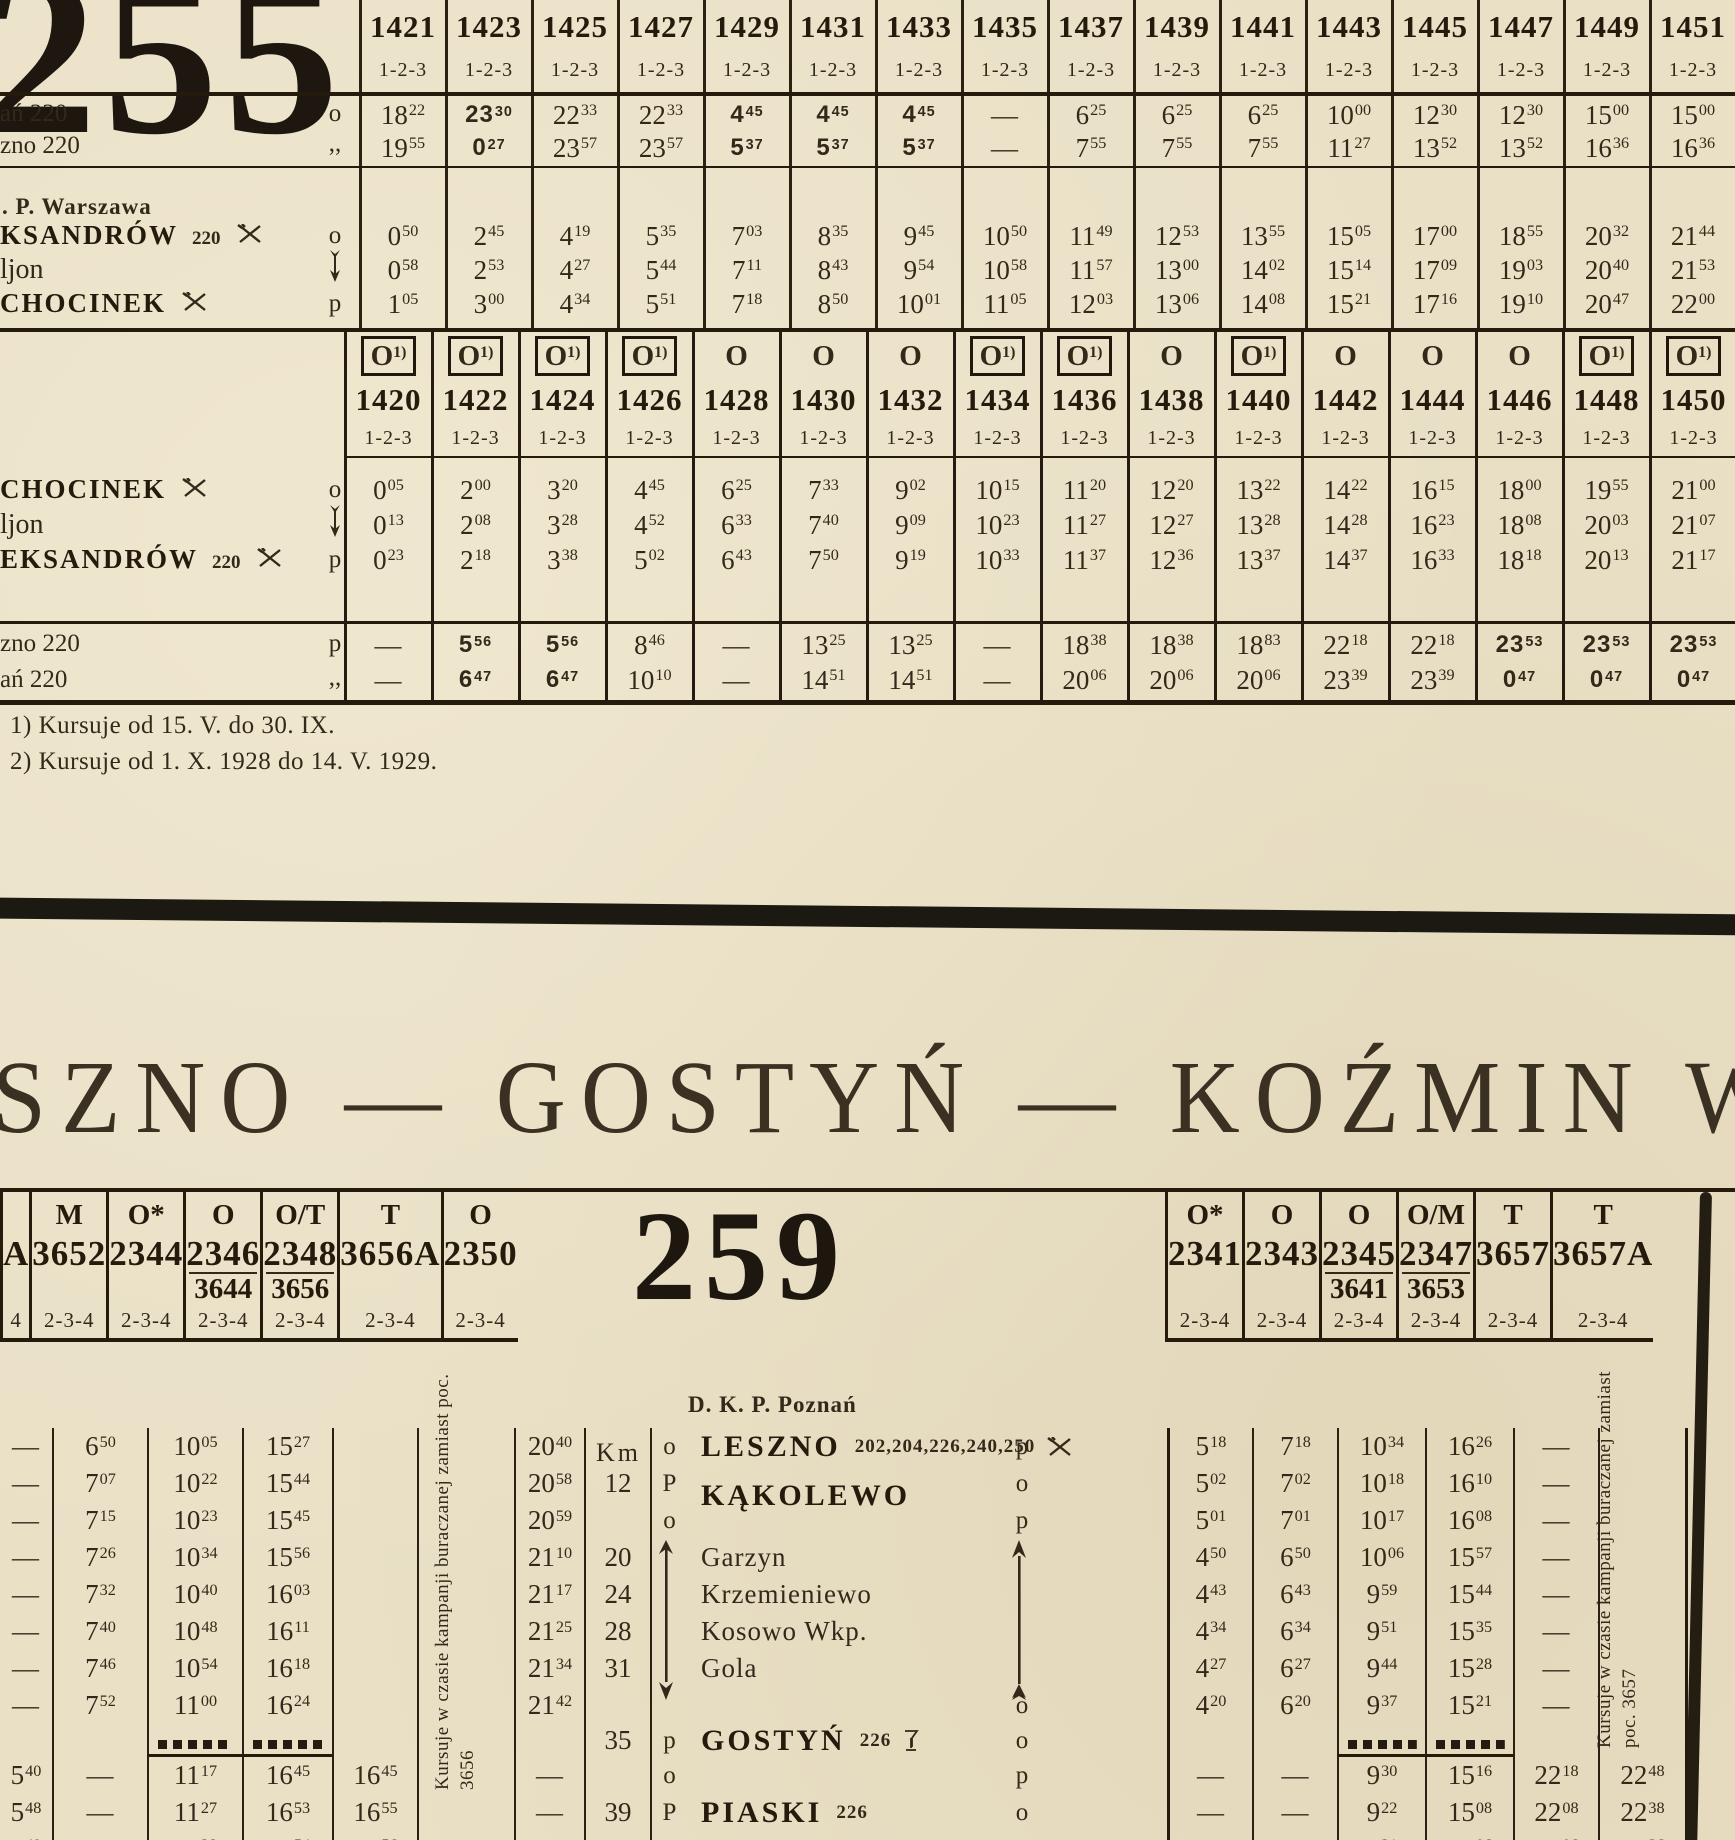  Describe the element at coordinates (669, 1740) in the screenshot. I see `marker-arrive: p` at that location.